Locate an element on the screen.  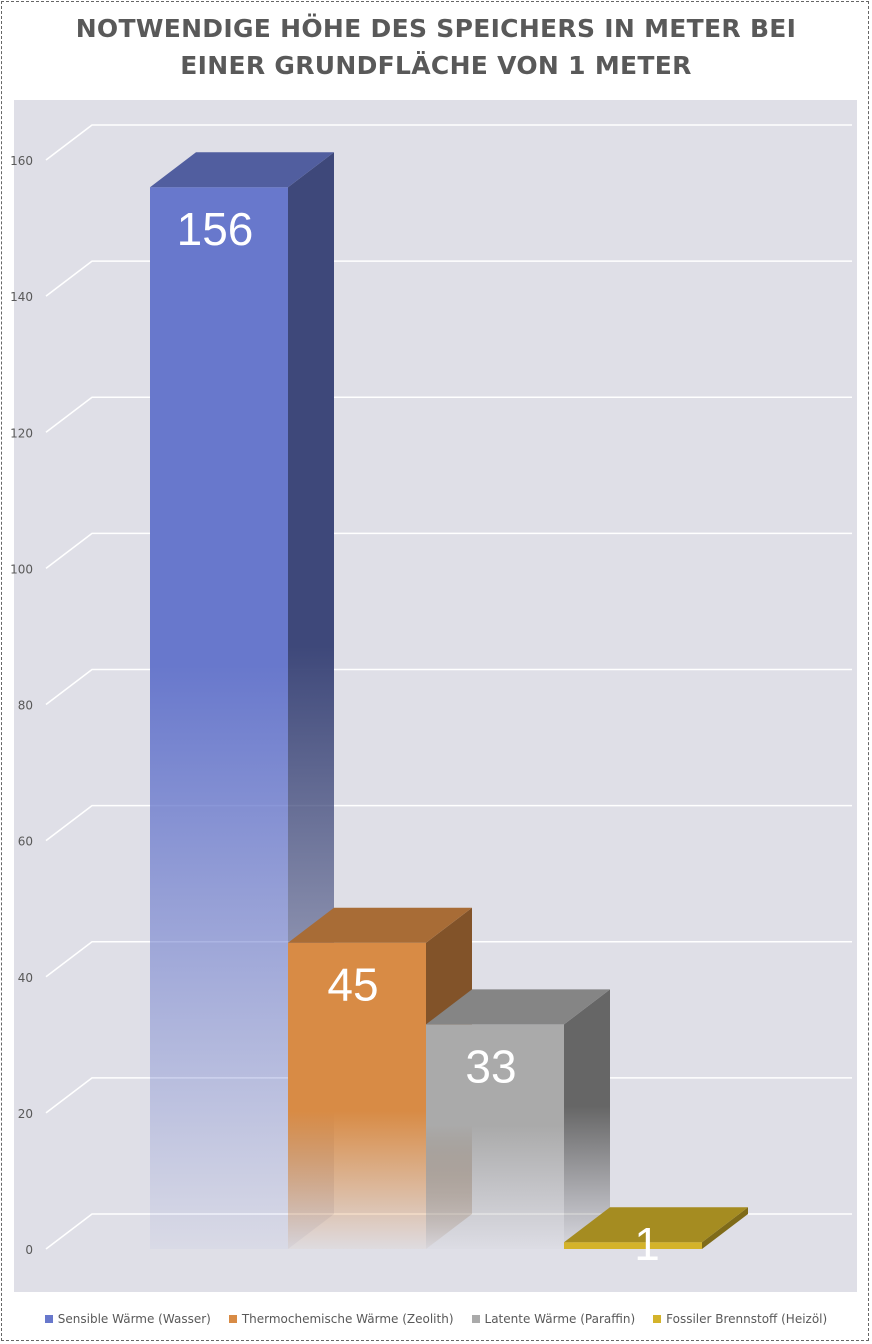
y-tick-label: 40 is located at coordinates (25, 978).